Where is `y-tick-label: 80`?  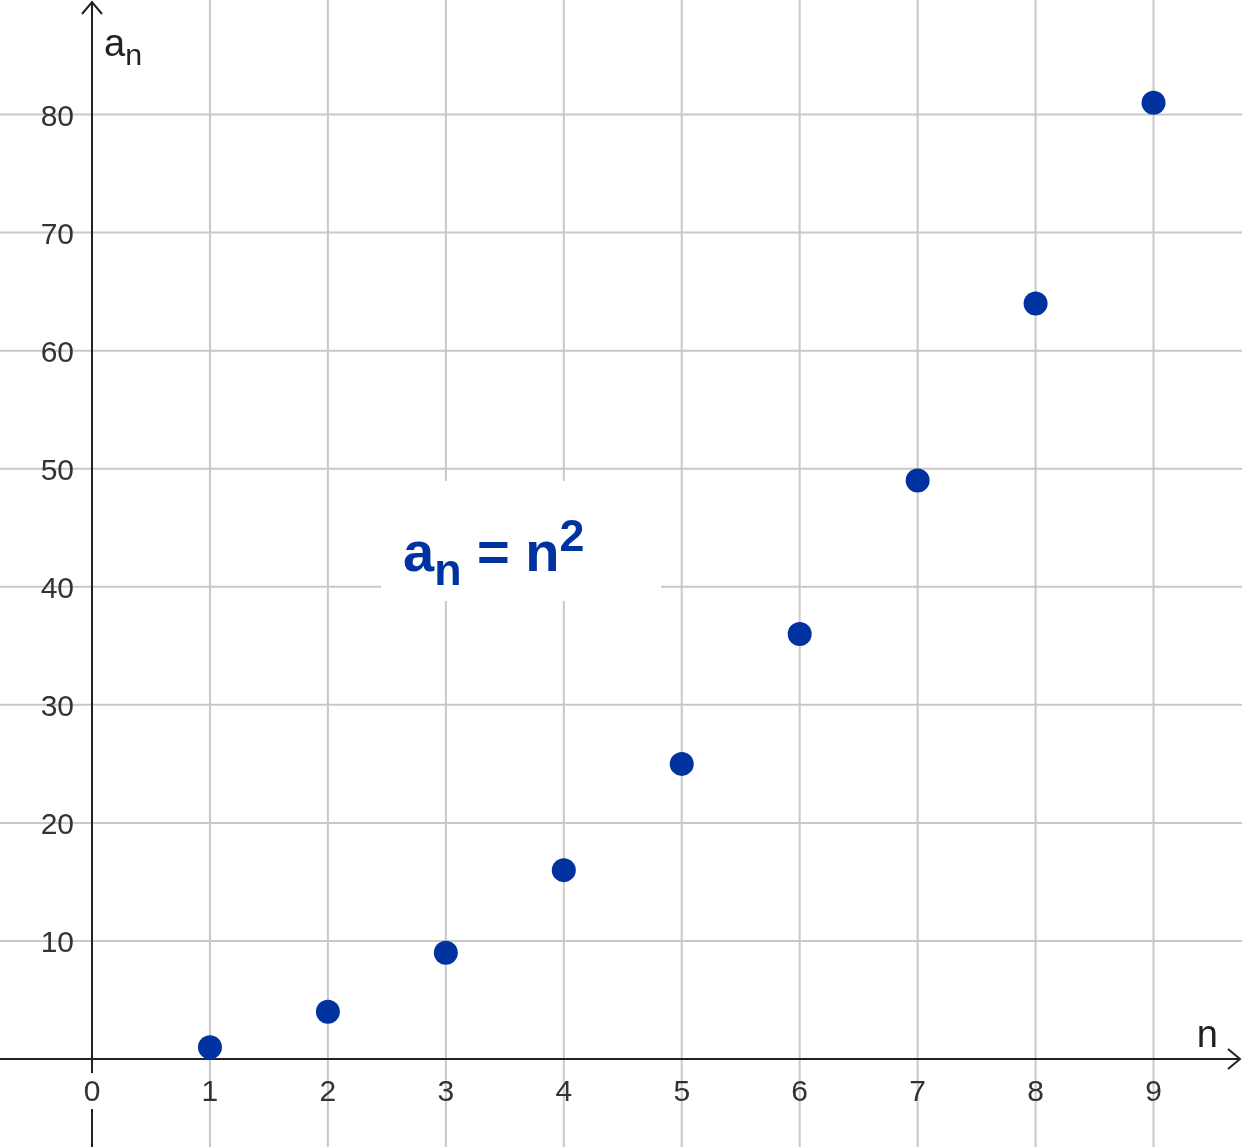 y-tick-label: 80 is located at coordinates (57, 115).